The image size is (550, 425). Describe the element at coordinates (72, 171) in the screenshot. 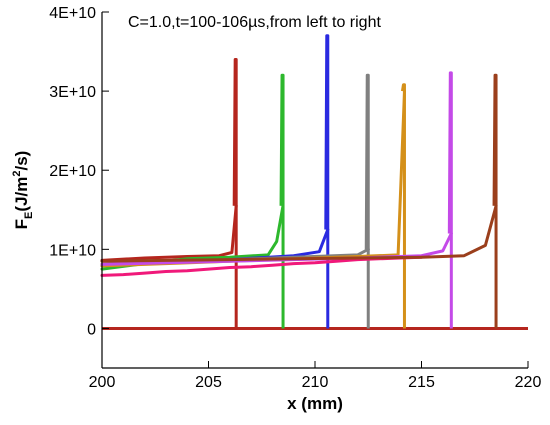

I see `y-tick-label: 2E+10` at that location.